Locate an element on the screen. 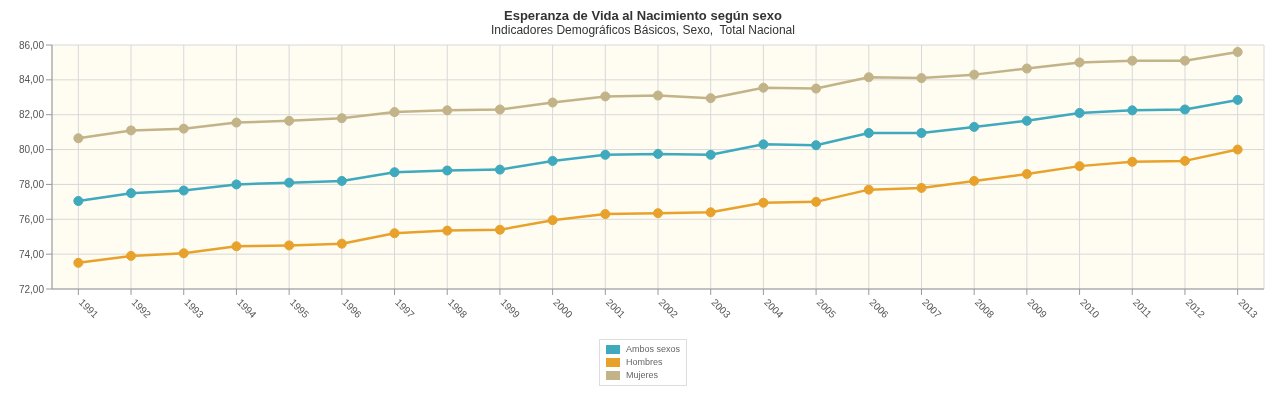 This screenshot has width=1287, height=405. legend-label: Ambos sexos is located at coordinates (653, 349).